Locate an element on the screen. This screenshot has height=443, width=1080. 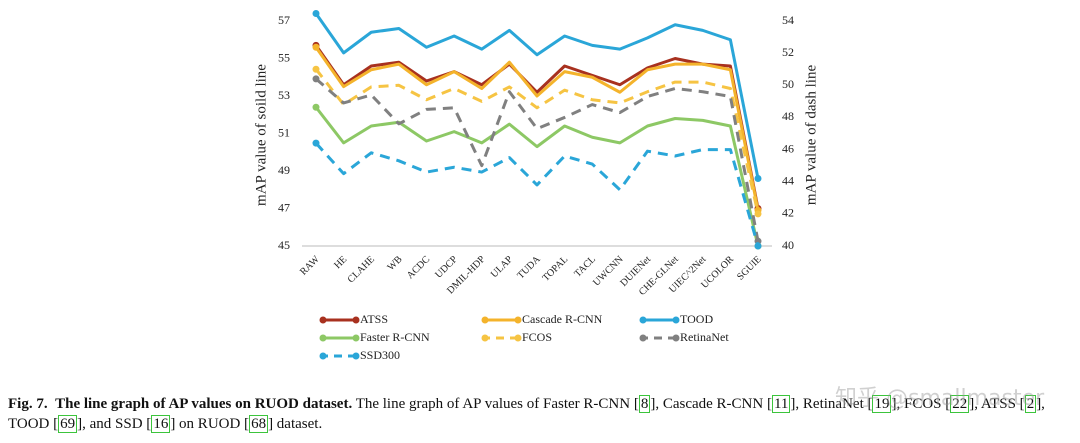
y2-tick-label: 44 is located at coordinates (788, 180).